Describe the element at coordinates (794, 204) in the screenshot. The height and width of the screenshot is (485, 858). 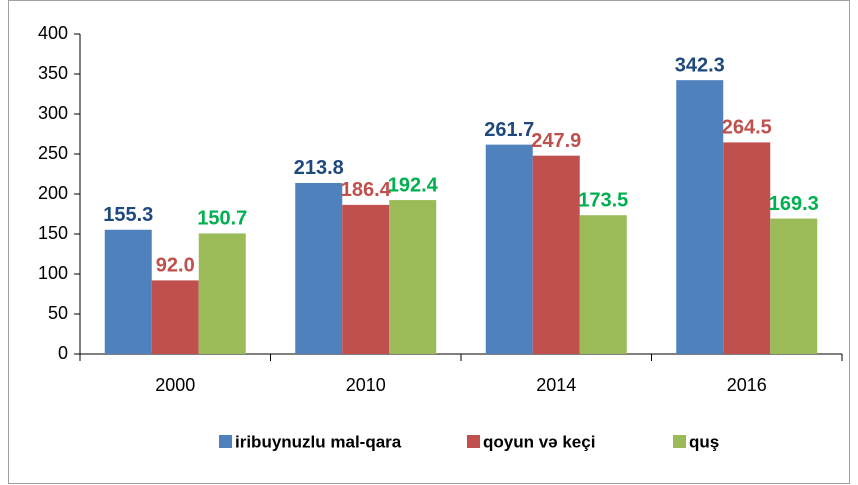
I see `value-label: 169.3` at that location.